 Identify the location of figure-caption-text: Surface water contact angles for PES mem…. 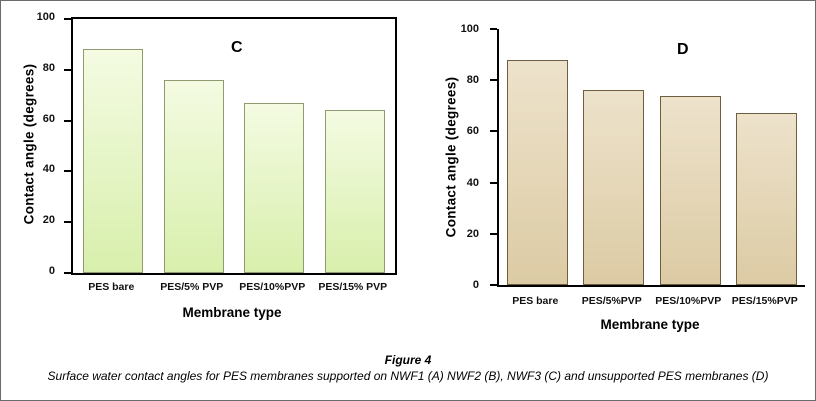
(408, 376).